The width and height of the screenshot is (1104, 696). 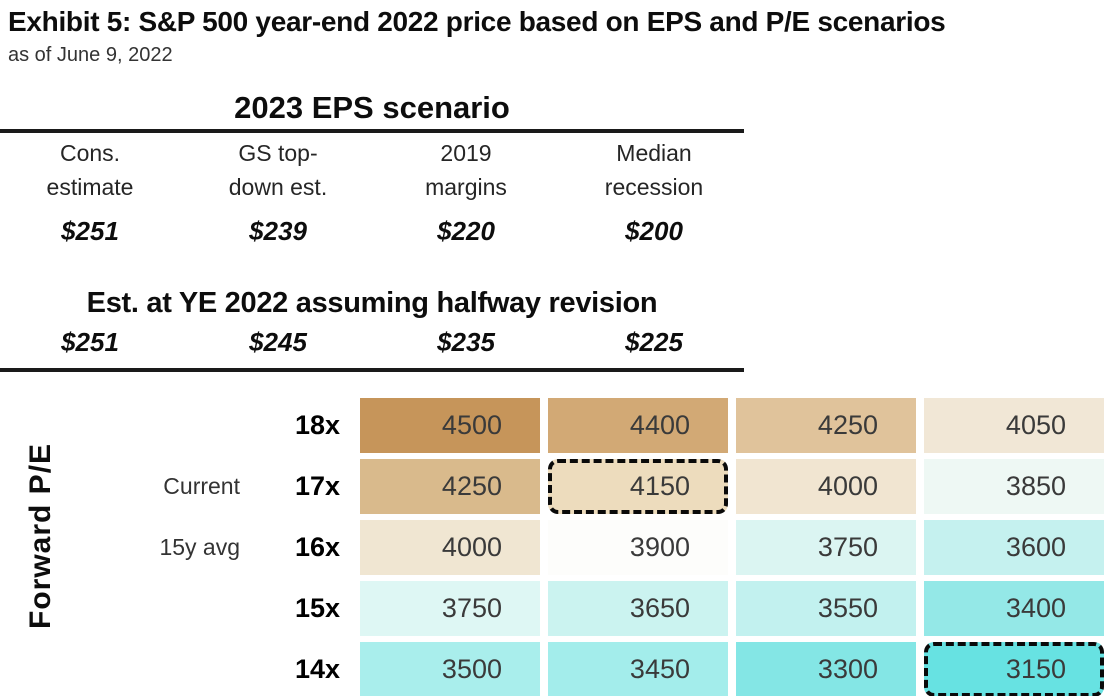 What do you see at coordinates (450, 425) in the screenshot?
I see `matrix-cell: 4500` at bounding box center [450, 425].